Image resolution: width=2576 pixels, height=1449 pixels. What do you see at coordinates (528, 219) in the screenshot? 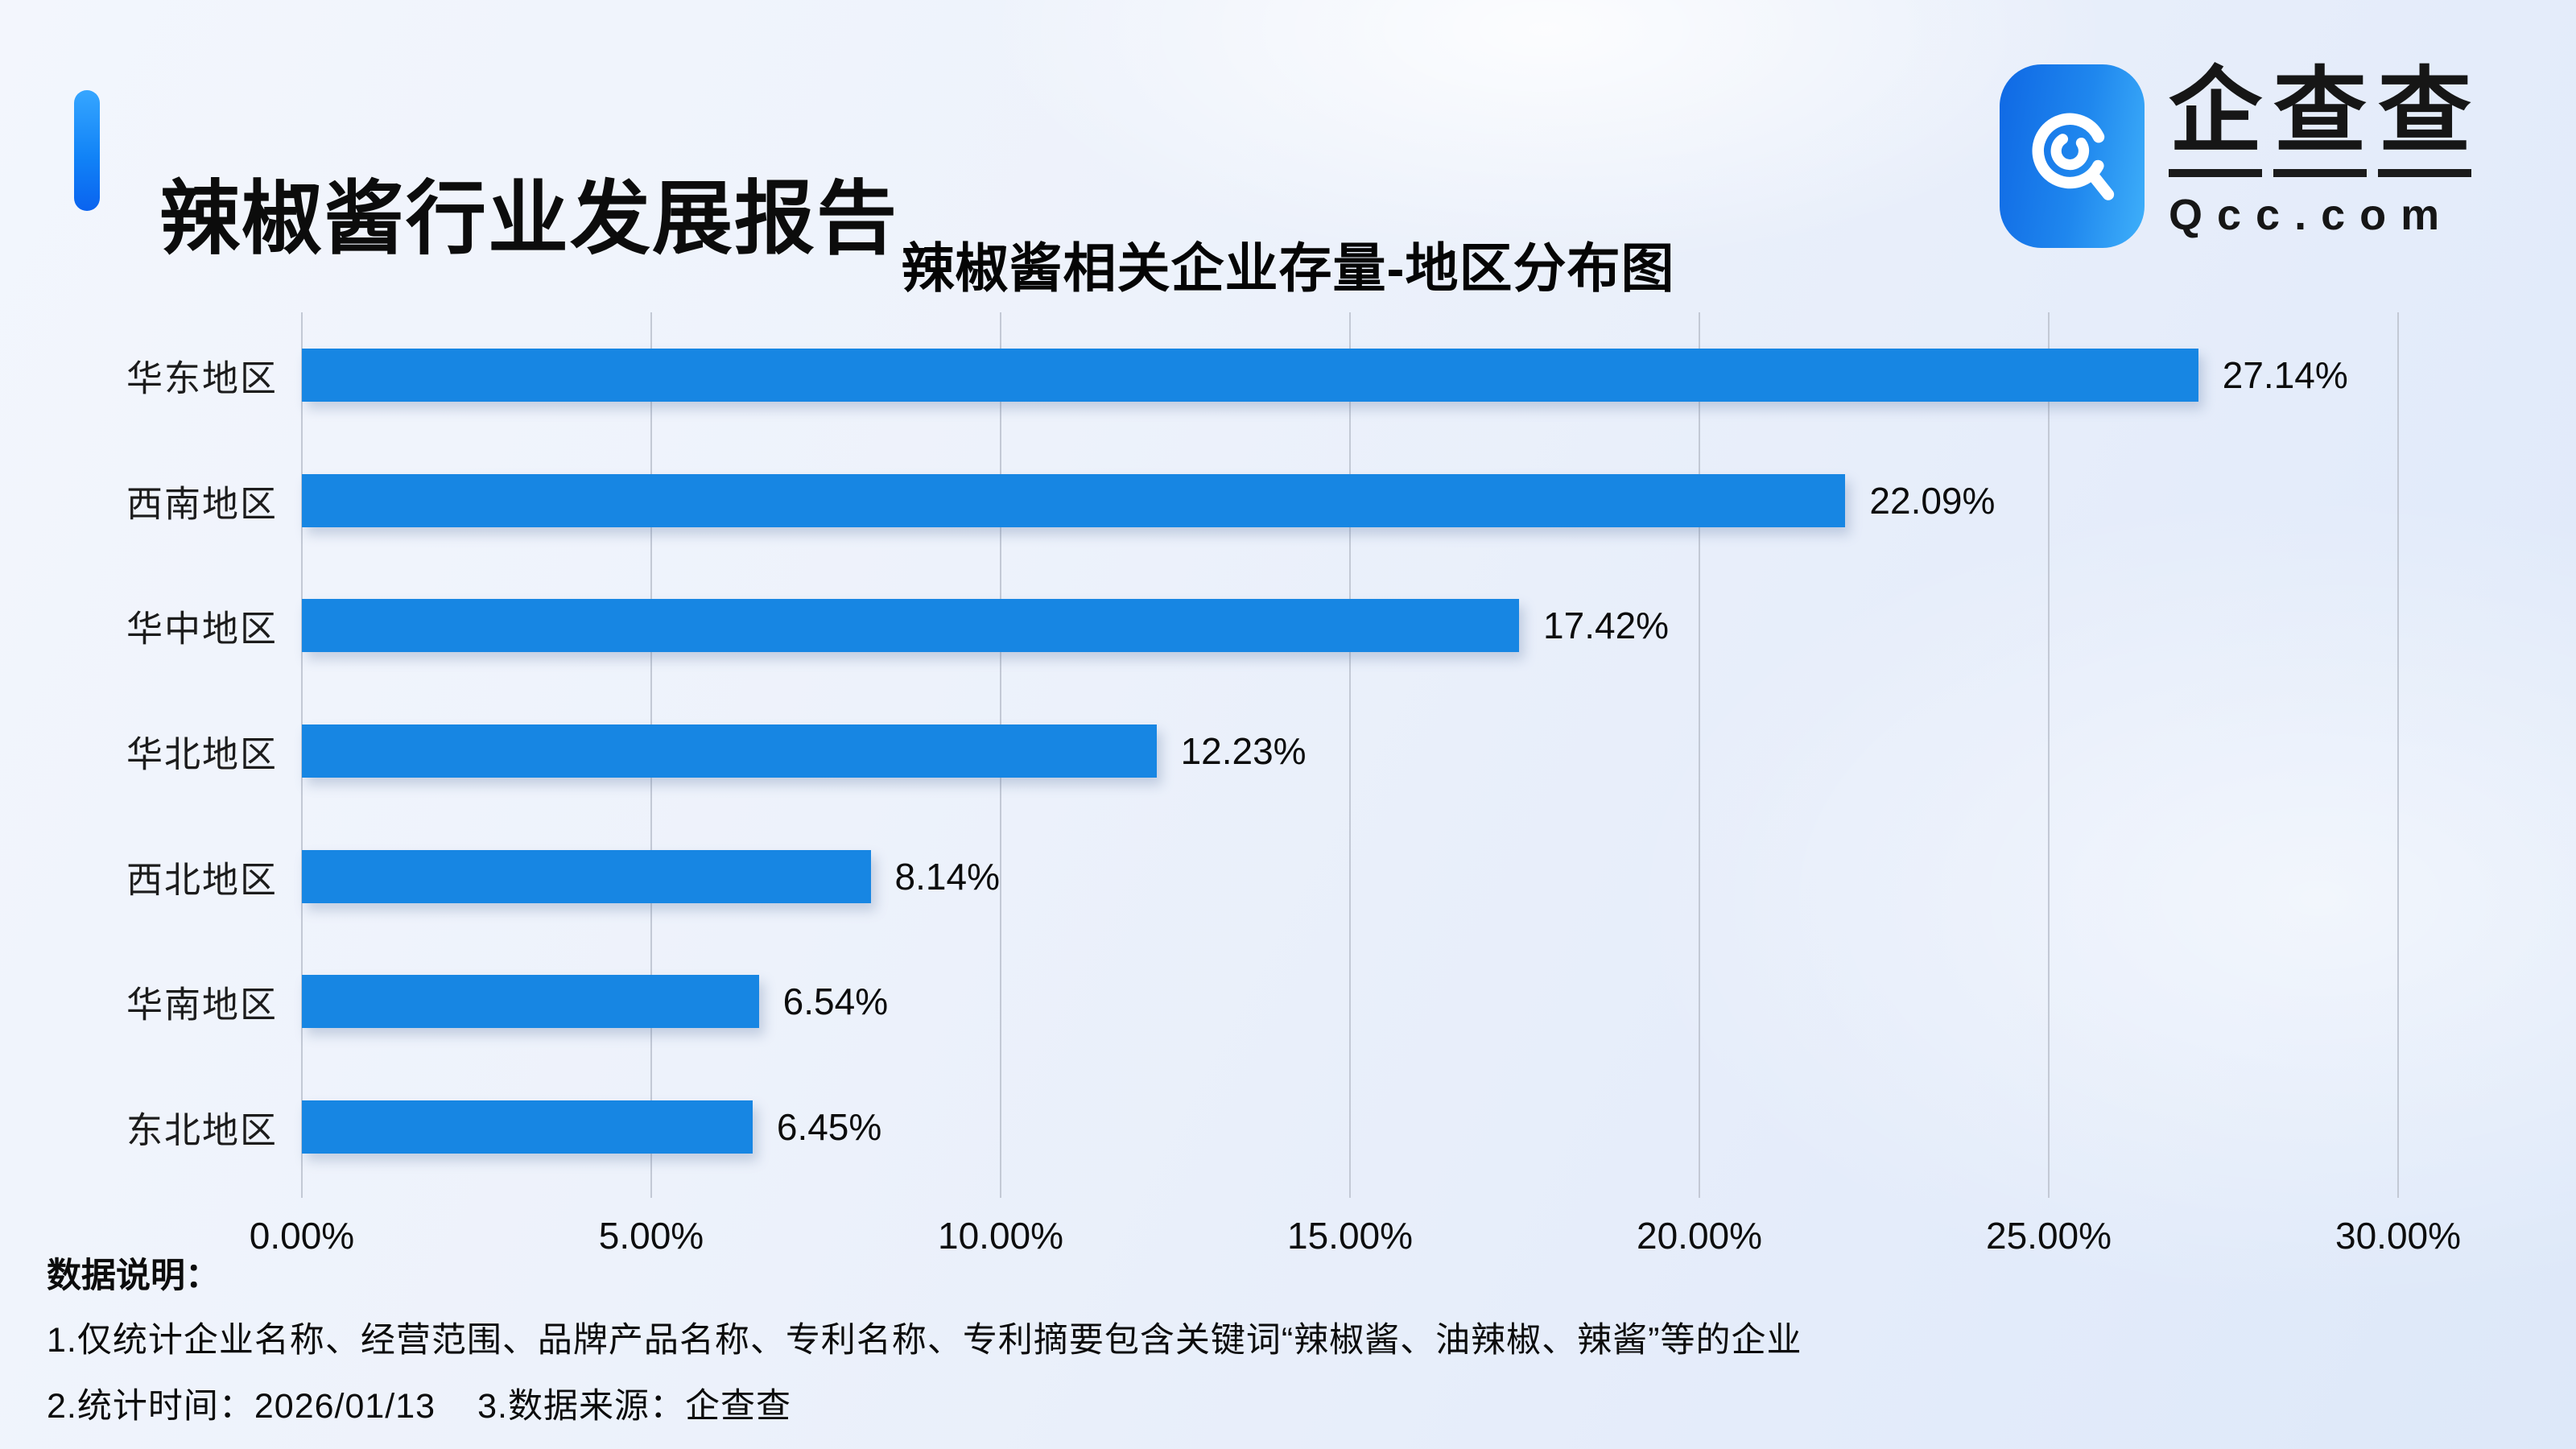
I see `page-title: 辣椒酱行业发展报告` at bounding box center [528, 219].